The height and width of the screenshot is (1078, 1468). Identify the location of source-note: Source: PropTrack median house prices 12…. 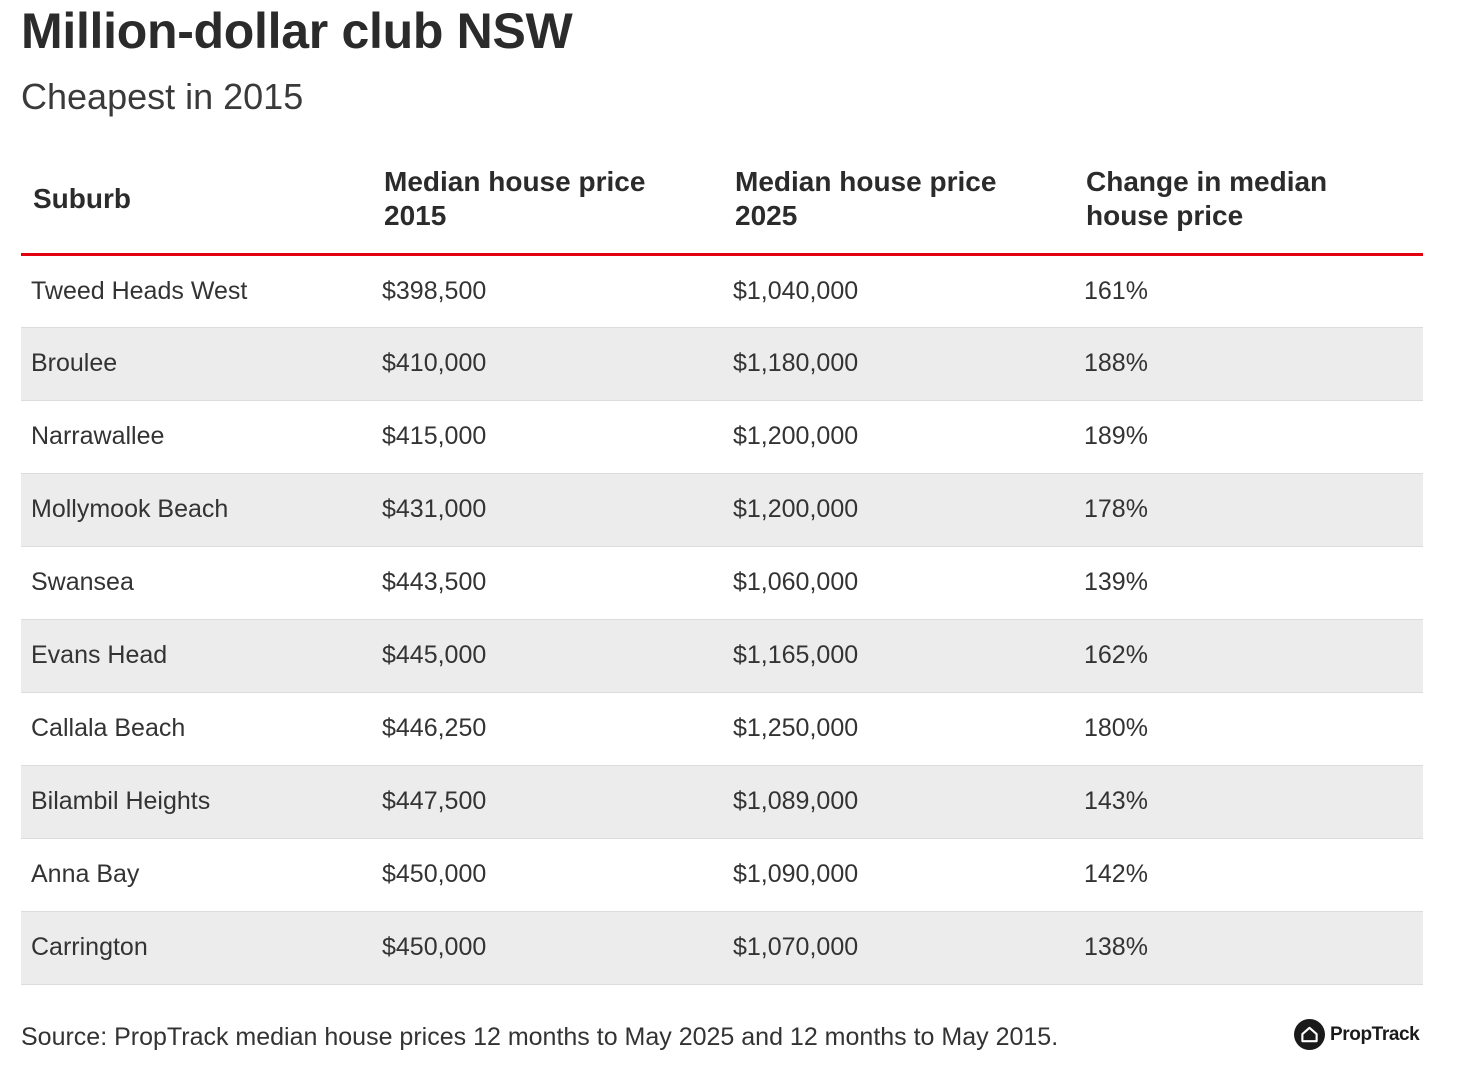
(540, 1037).